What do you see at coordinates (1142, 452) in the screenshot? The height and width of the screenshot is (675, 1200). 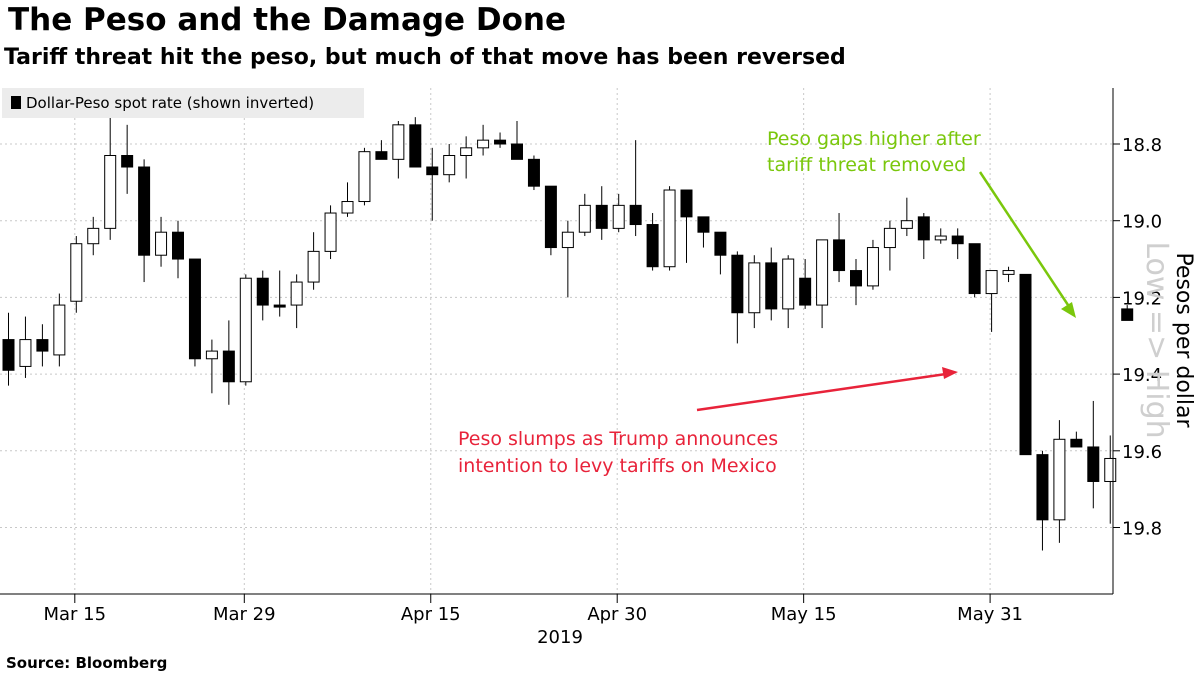 I see `y-tick-label: 19.6` at bounding box center [1142, 452].